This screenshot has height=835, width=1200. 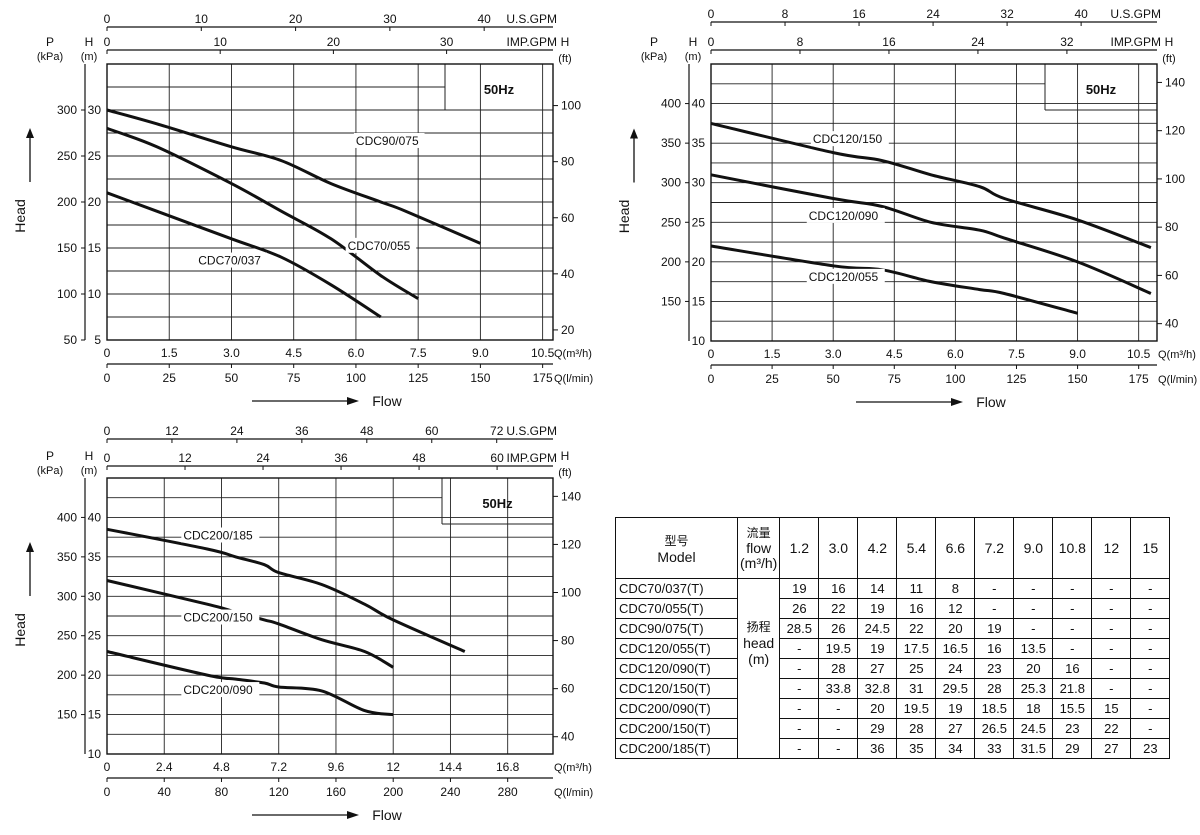 What do you see at coordinates (955, 354) in the screenshot?
I see `x-axis-tick-label: 6.0` at bounding box center [955, 354].